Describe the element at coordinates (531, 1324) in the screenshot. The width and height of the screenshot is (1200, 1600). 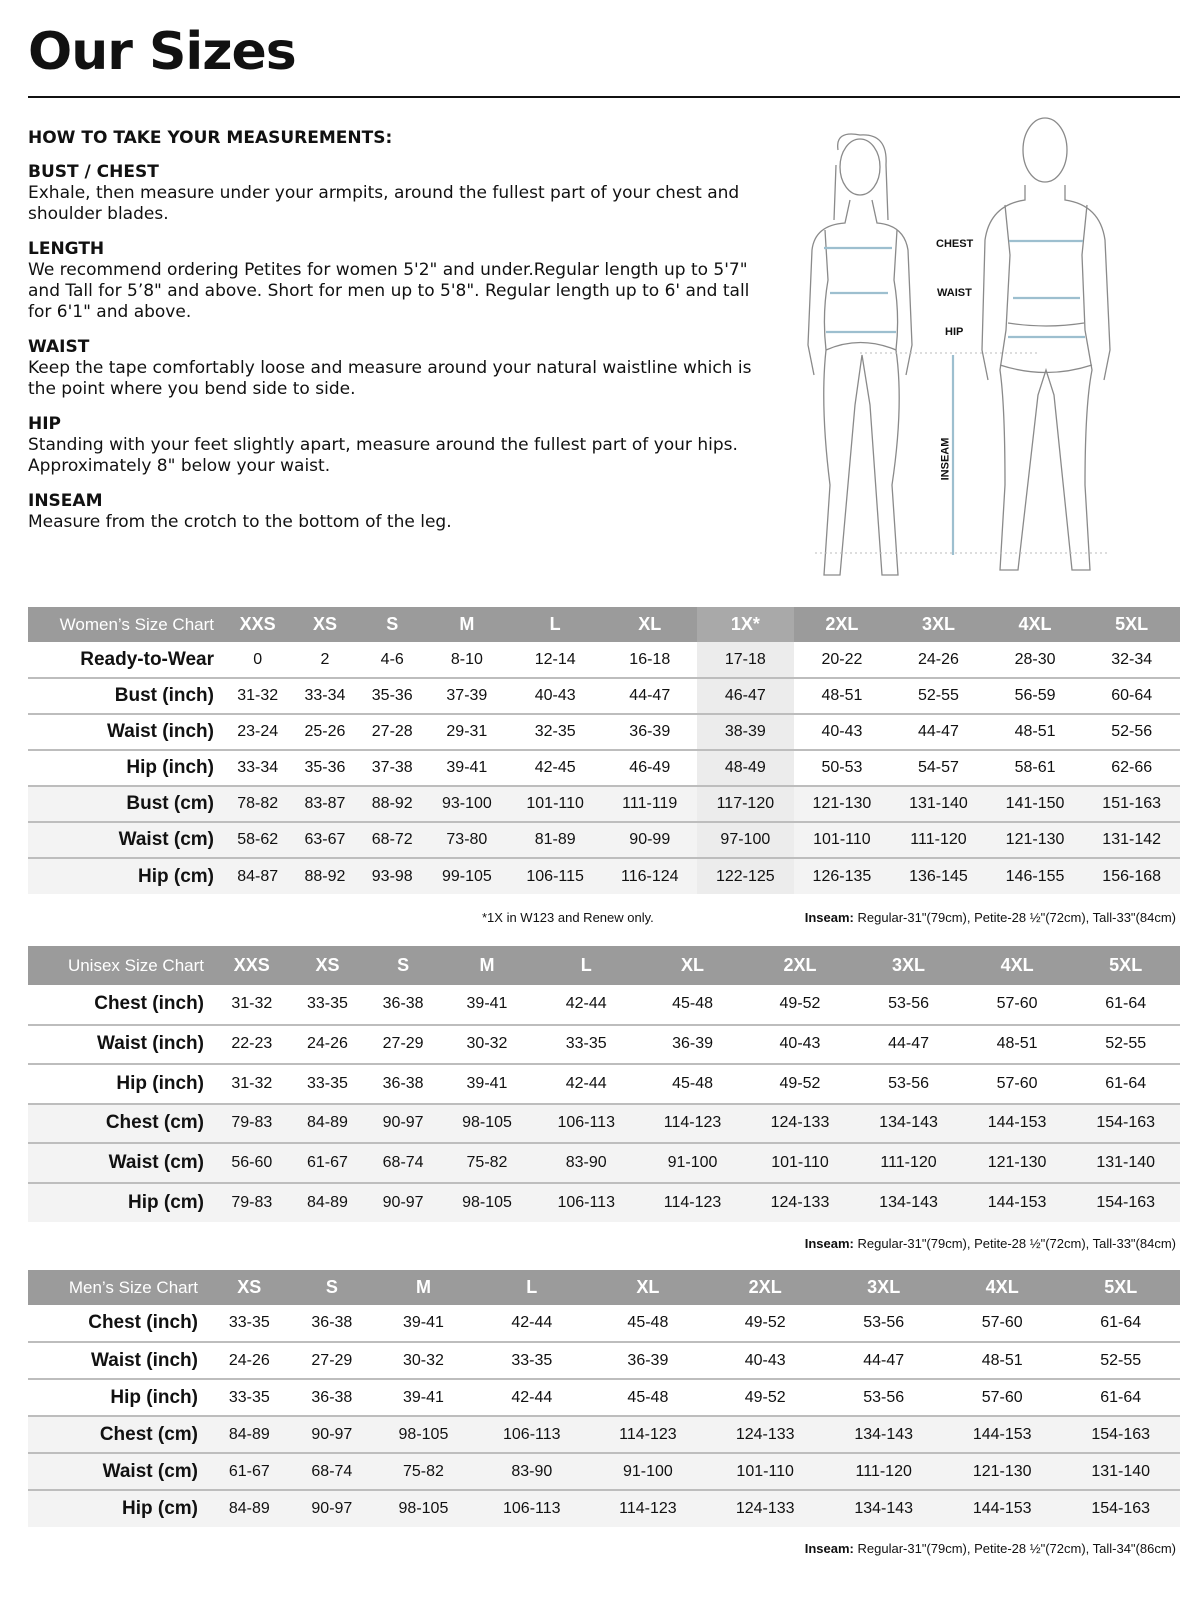
I see `table-cell: 42-44` at that location.